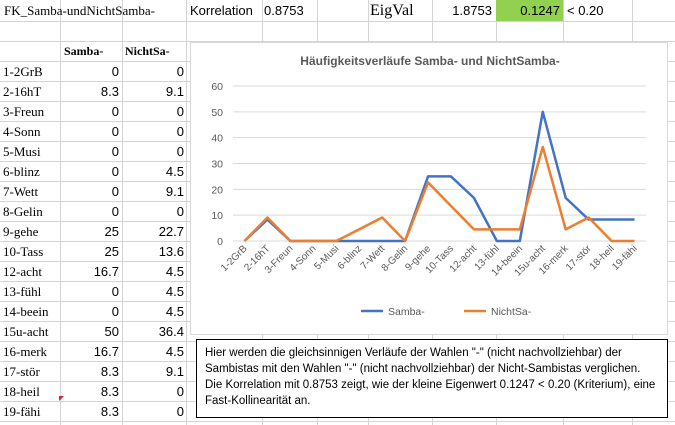 The image size is (675, 425). I want to click on criterion-cell: < 0.20, so click(585, 10).